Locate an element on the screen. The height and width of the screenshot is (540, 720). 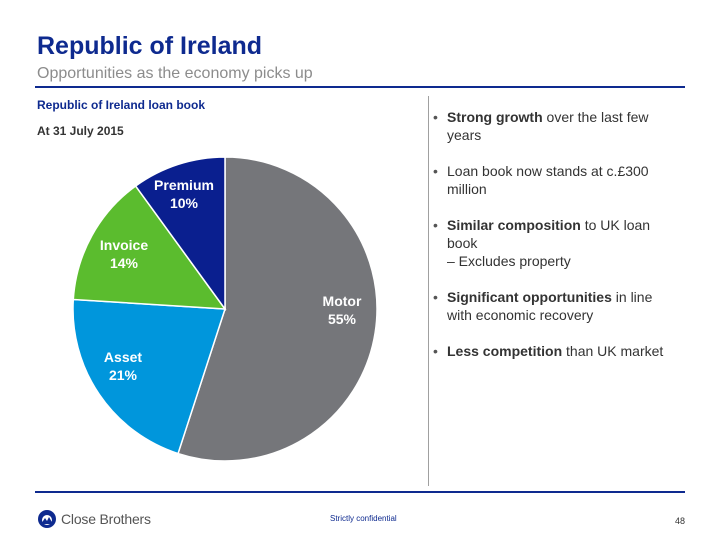
close-brothers-logo-icon is located at coordinates (47, 519).